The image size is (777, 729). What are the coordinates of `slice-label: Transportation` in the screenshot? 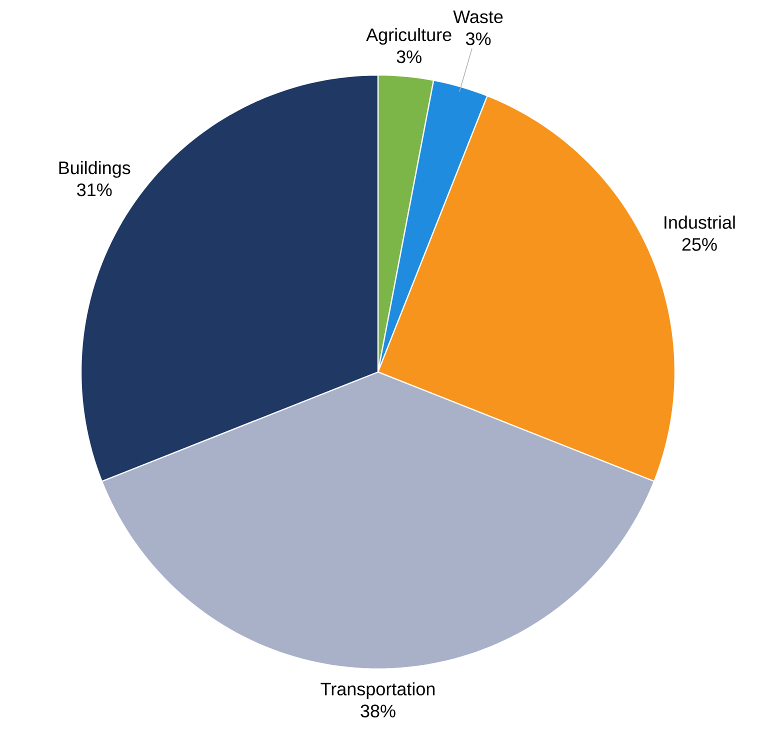 It's located at (377, 690).